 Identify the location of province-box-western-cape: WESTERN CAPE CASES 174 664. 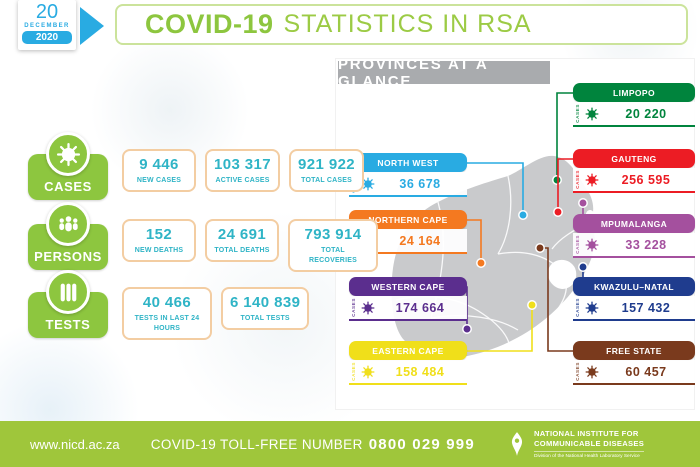
(408, 299).